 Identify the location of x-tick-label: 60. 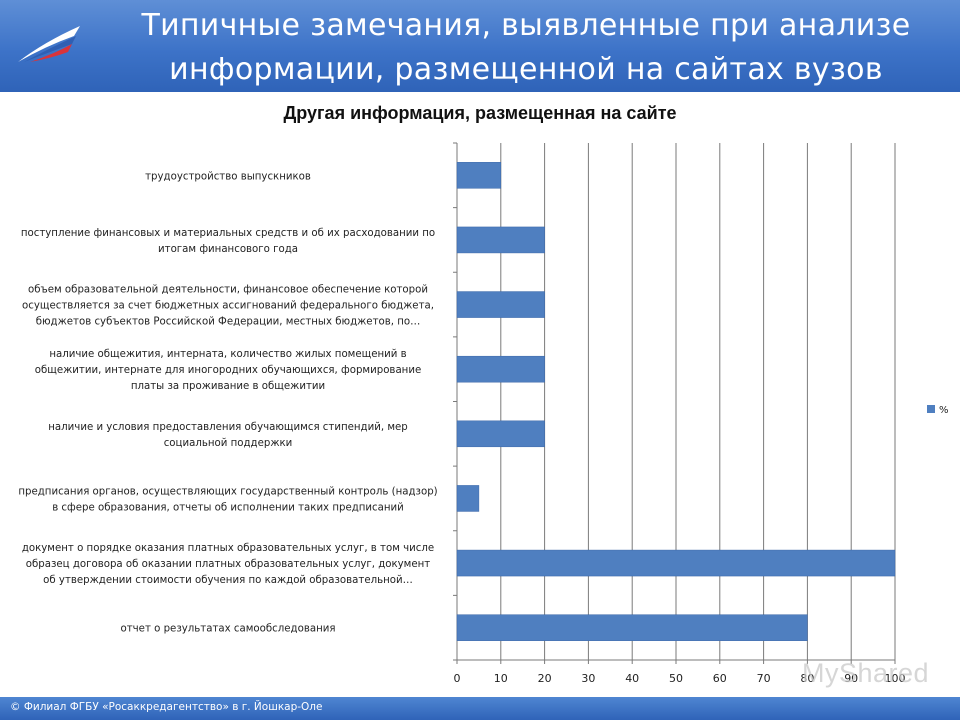
(720, 678).